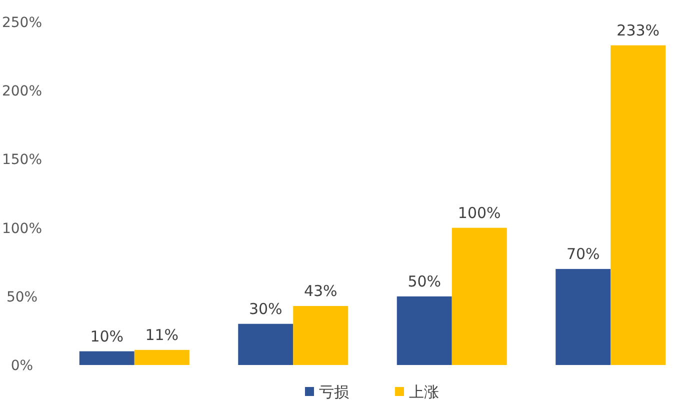 This screenshot has width=697, height=409. What do you see at coordinates (22, 228) in the screenshot?
I see `y-tick-label: 100%` at bounding box center [22, 228].